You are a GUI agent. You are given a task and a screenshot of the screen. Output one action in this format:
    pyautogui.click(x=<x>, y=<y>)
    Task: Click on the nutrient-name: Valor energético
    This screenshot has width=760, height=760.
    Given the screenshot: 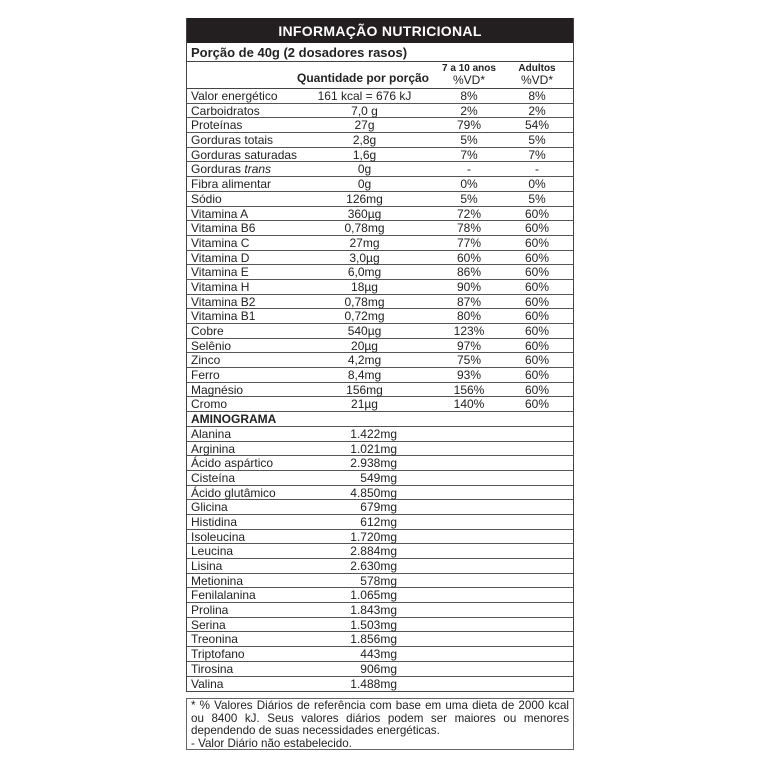 What is the action you would take?
    pyautogui.click(x=234, y=96)
    